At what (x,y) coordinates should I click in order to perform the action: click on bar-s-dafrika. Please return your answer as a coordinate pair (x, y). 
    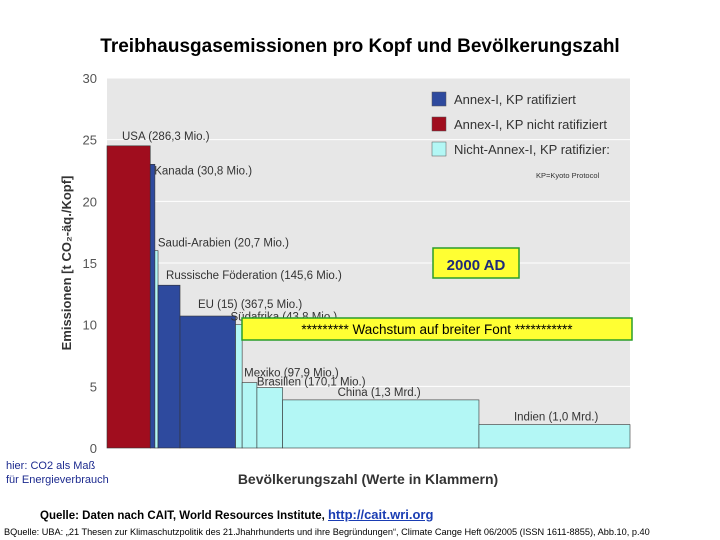
    Looking at the image, I should click on (239, 386).